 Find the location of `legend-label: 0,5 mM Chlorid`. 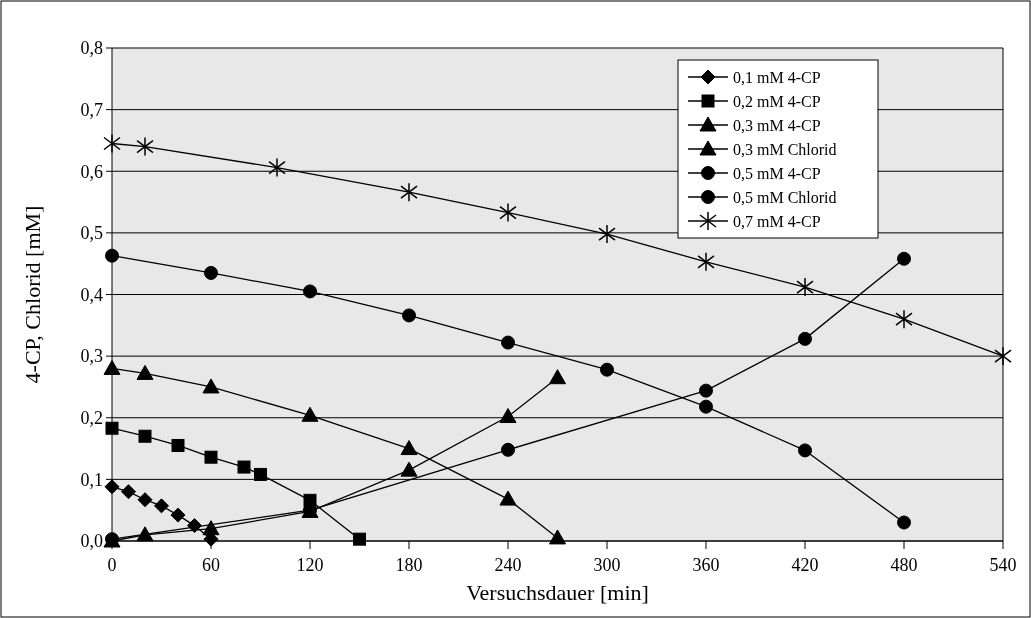

legend-label: 0,5 mM Chlorid is located at coordinates (785, 197).